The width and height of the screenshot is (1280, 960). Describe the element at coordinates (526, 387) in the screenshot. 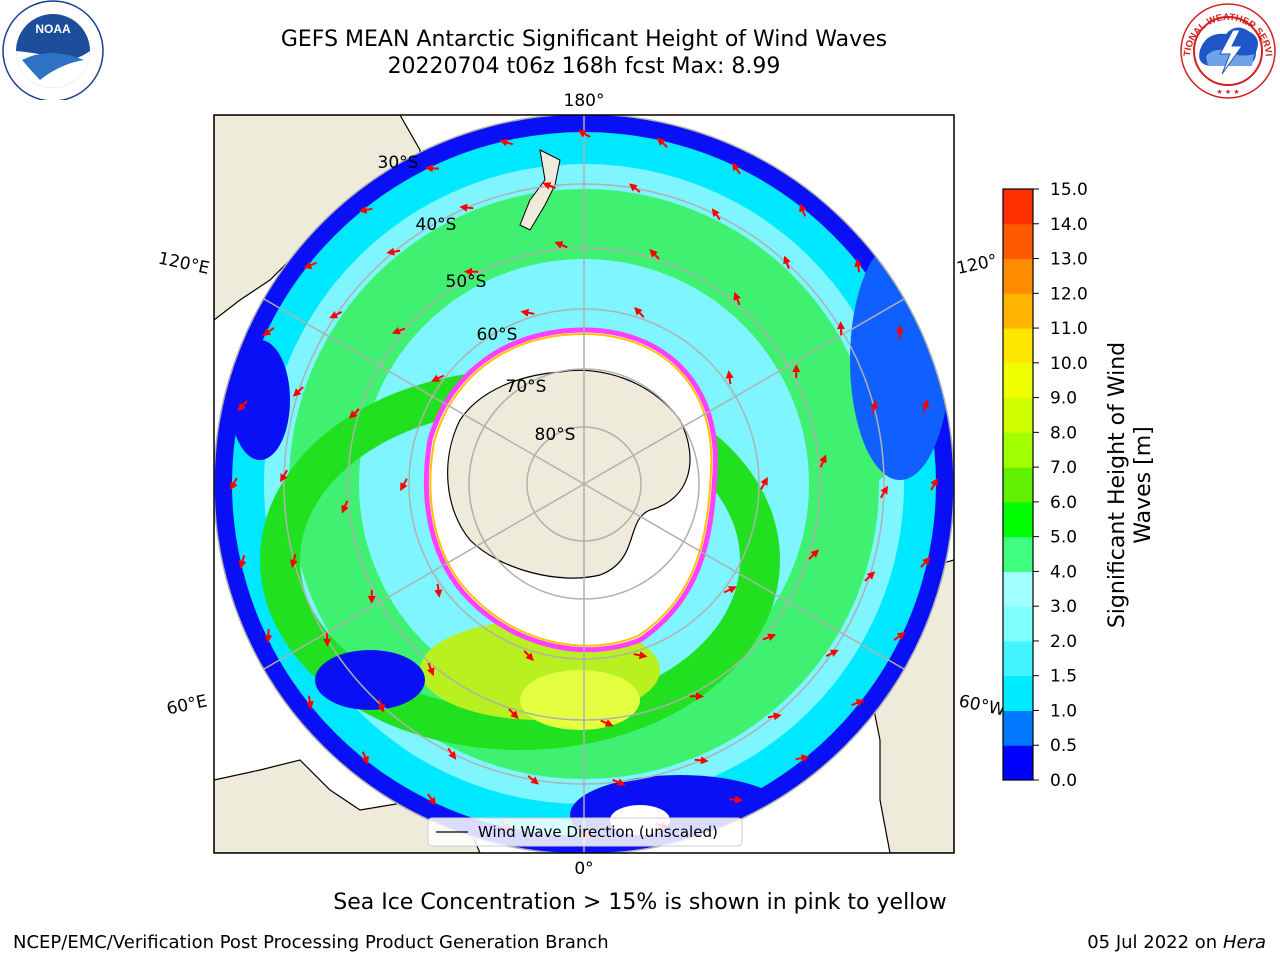

I see `lat-label-70s: 70°S` at that location.